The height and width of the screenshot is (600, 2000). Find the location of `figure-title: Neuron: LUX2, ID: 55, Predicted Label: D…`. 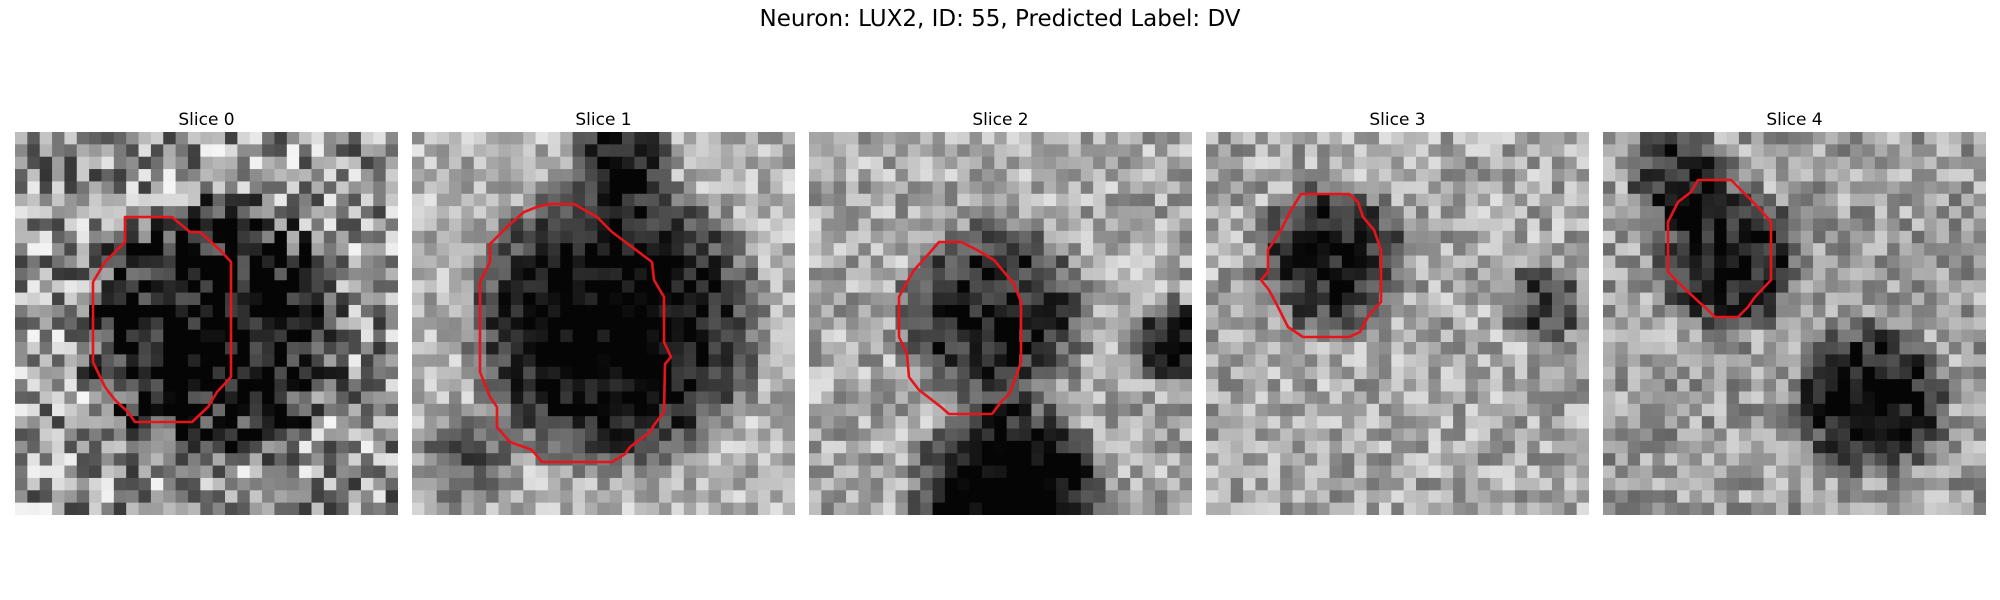

figure-title: Neuron: LUX2, ID: 55, Predicted Label: D… is located at coordinates (1000, 19).